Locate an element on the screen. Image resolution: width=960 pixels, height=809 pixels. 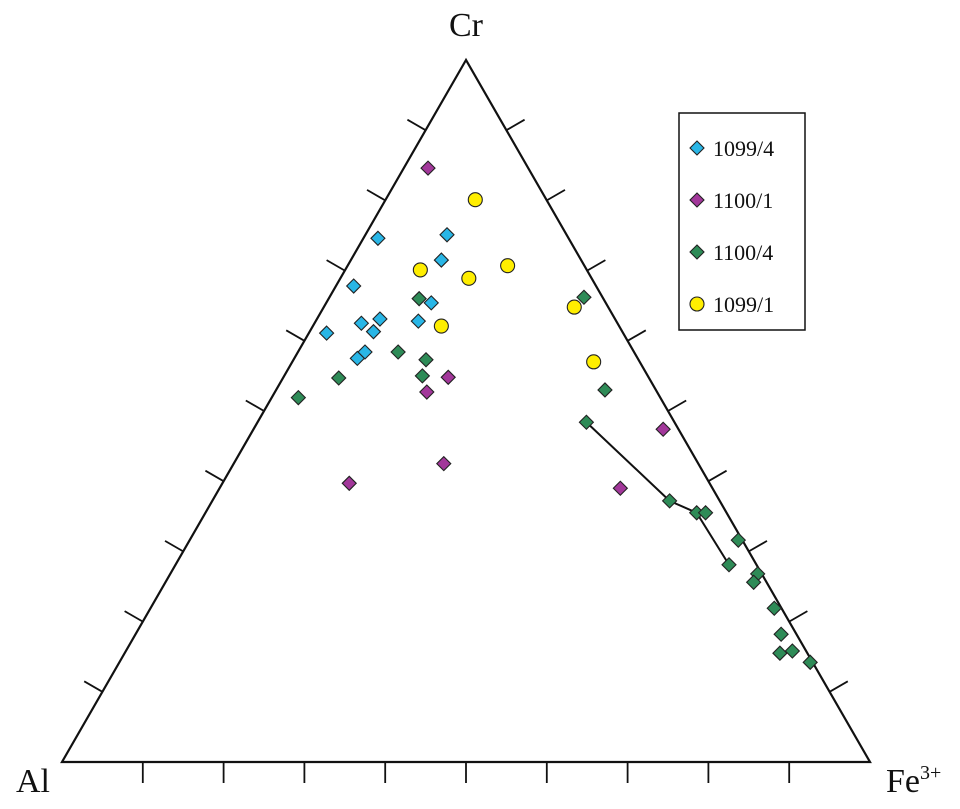
legend: 1099/4 1100/1 1100/4 1099/1 is located at coordinates (742, 221).